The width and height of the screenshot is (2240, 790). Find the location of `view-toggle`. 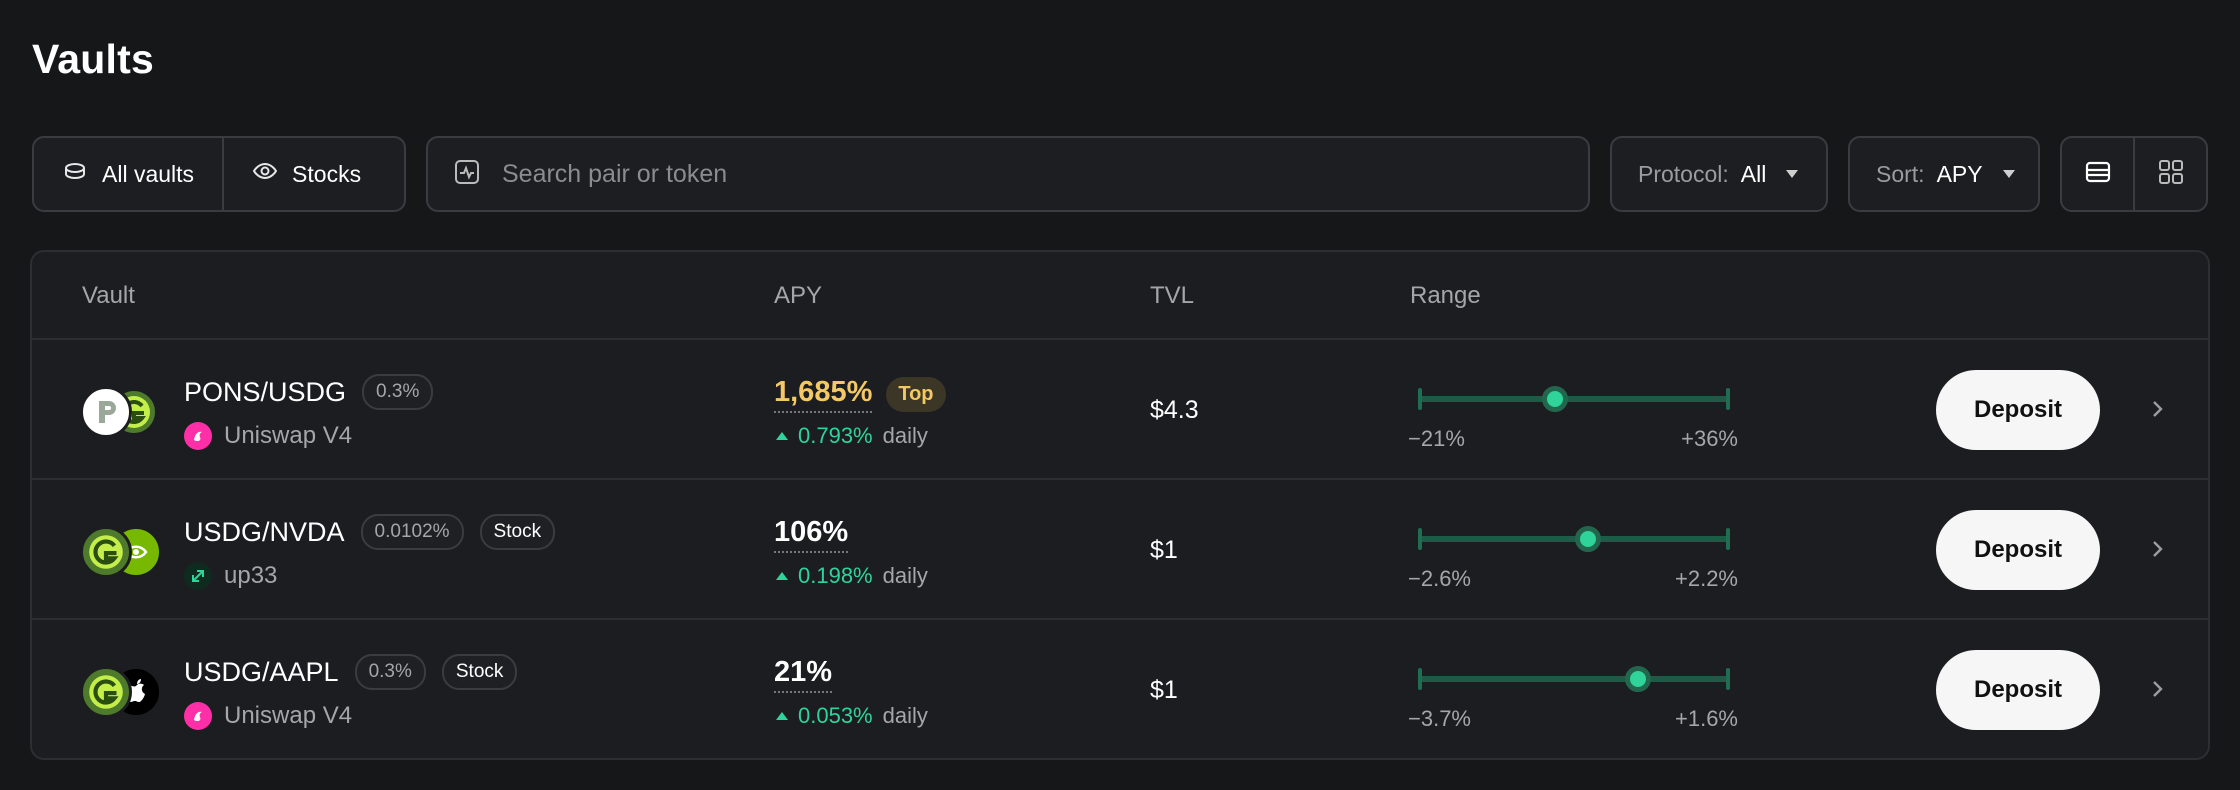

view-toggle is located at coordinates (2134, 174).